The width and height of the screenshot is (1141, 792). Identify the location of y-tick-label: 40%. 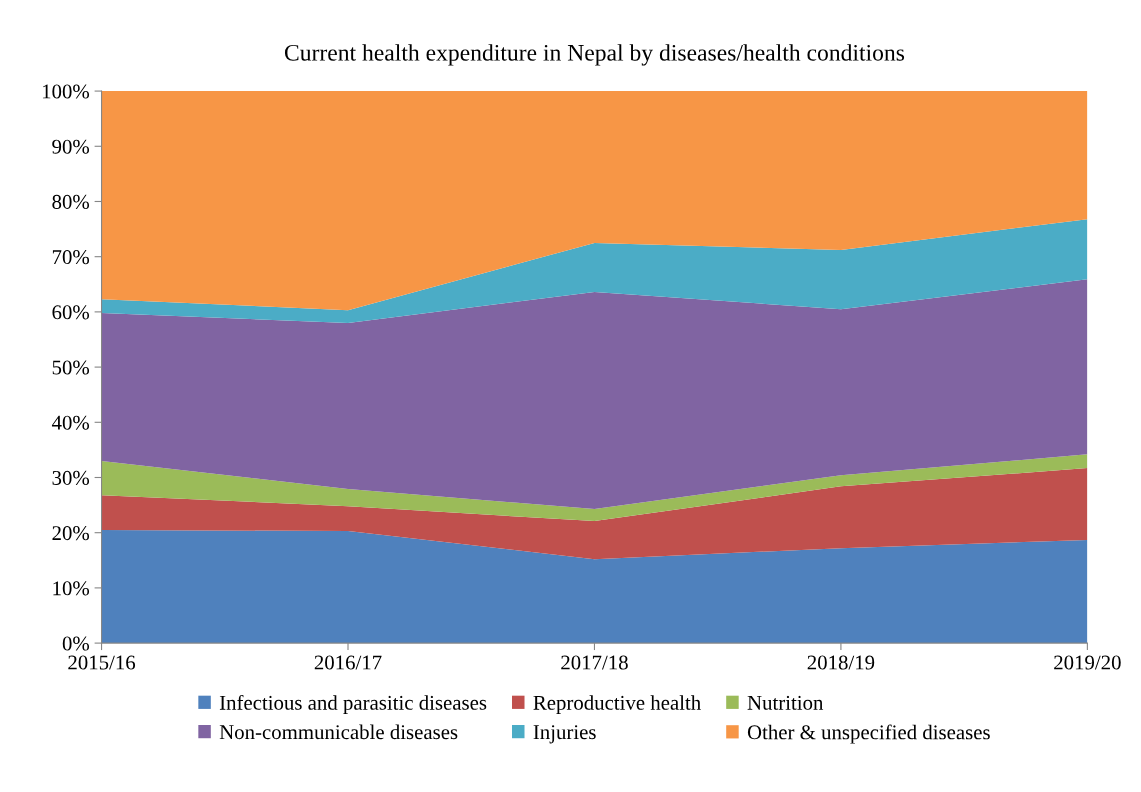
(70, 422).